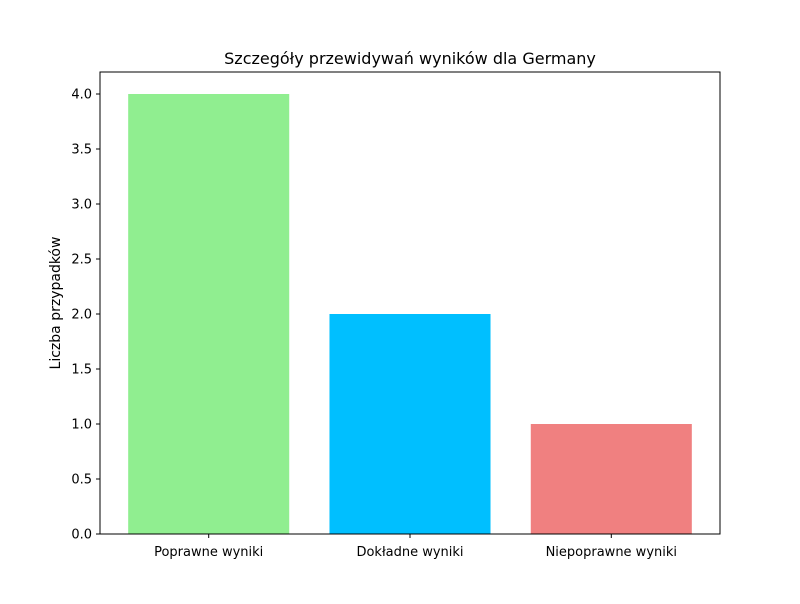 The width and height of the screenshot is (800, 604). What do you see at coordinates (409, 552) in the screenshot?
I see `x-tick-label-1: Dokładne wyniki` at bounding box center [409, 552].